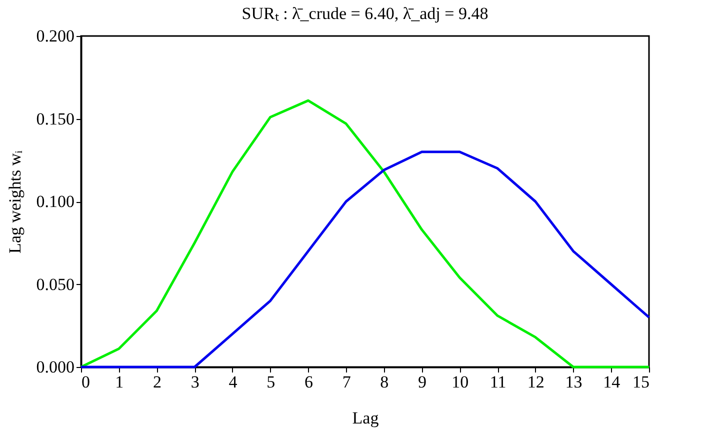 This screenshot has height=440, width=727. What do you see at coordinates (365, 13) in the screenshot?
I see `chart-title: SURₜ : λ̄_crude = 6.40, λ̄_adj = 9.48` at bounding box center [365, 13].